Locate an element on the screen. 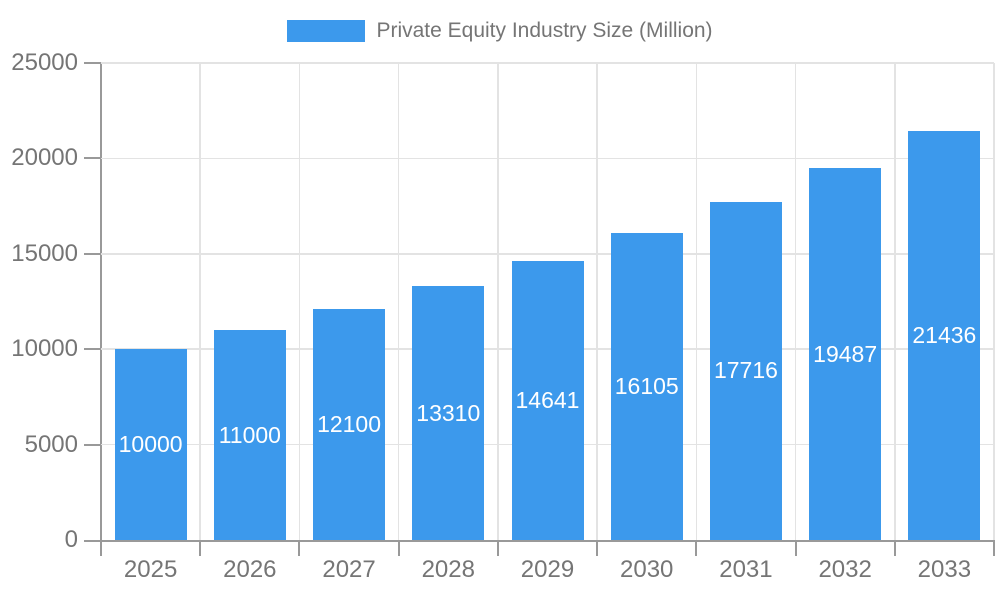 This screenshot has width=1000, height=600. bar-2026: 11000 is located at coordinates (249, 435).